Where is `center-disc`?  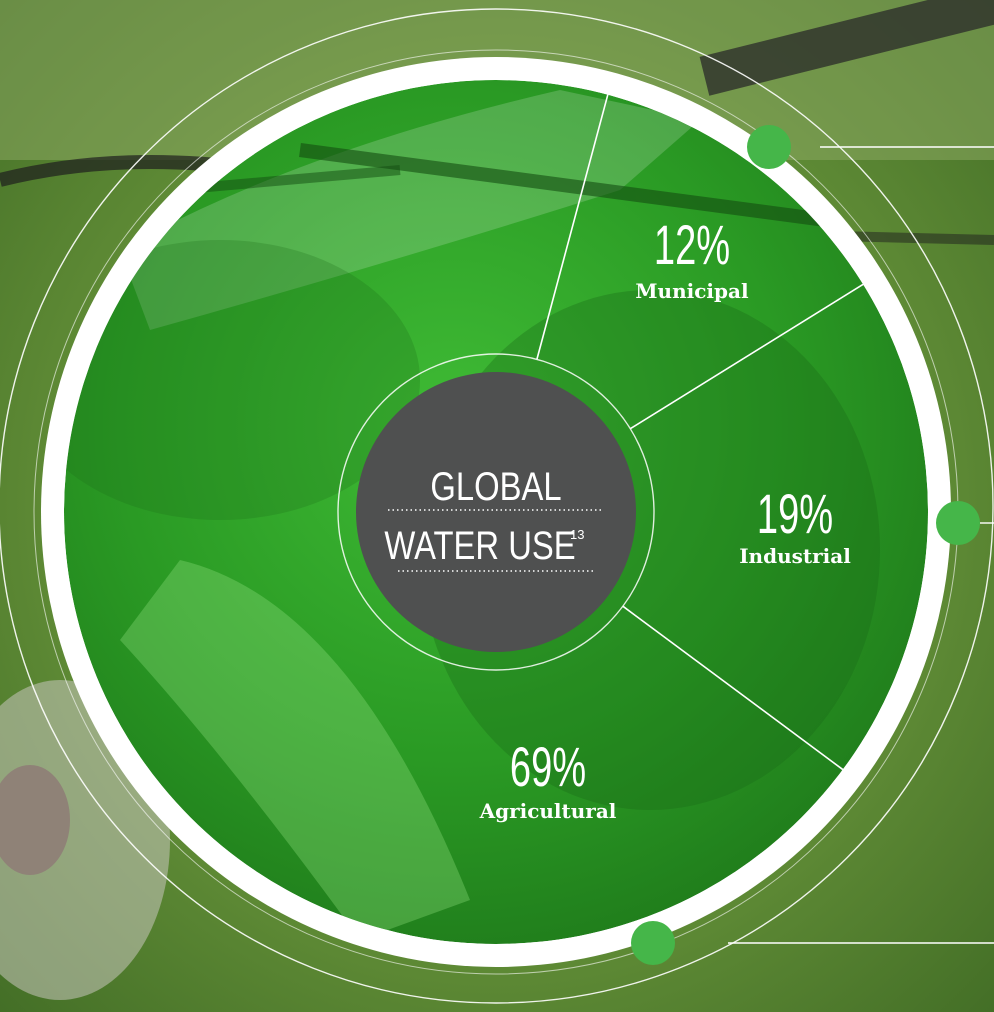 center-disc is located at coordinates (496, 512).